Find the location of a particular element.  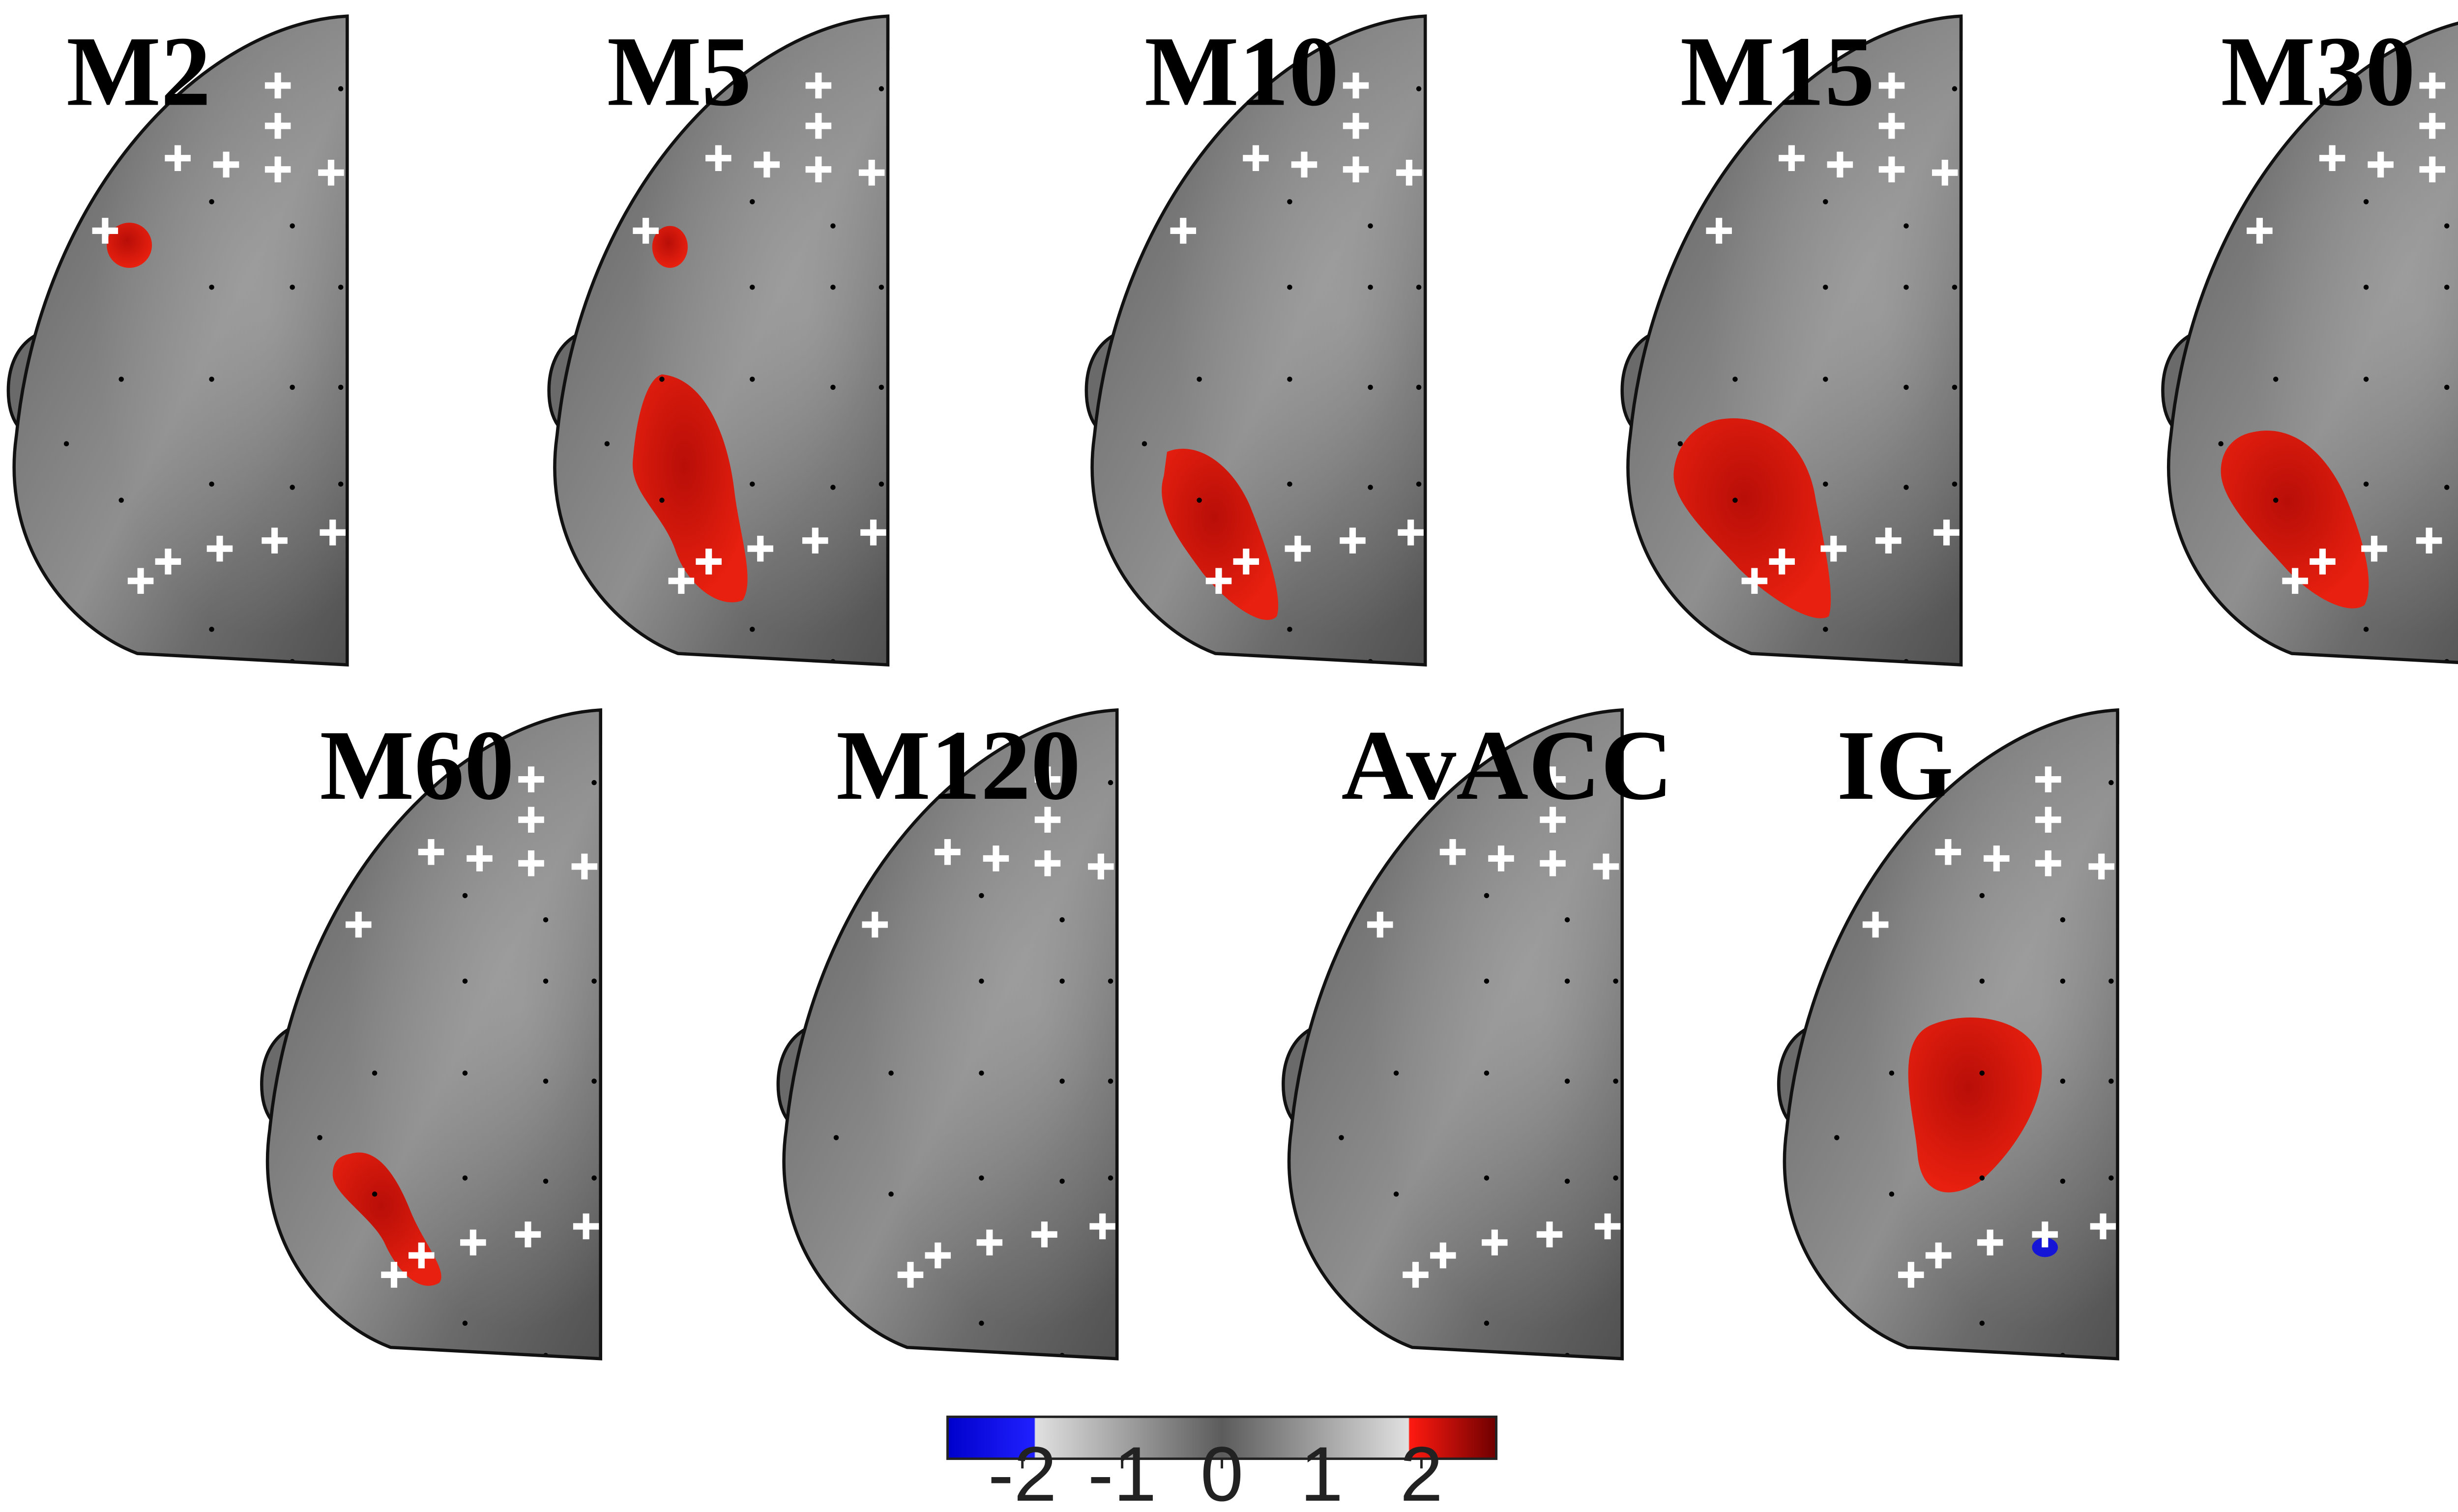

colorbar-ticks: -2 -1 0 1 2 is located at coordinates (1215, 1471).